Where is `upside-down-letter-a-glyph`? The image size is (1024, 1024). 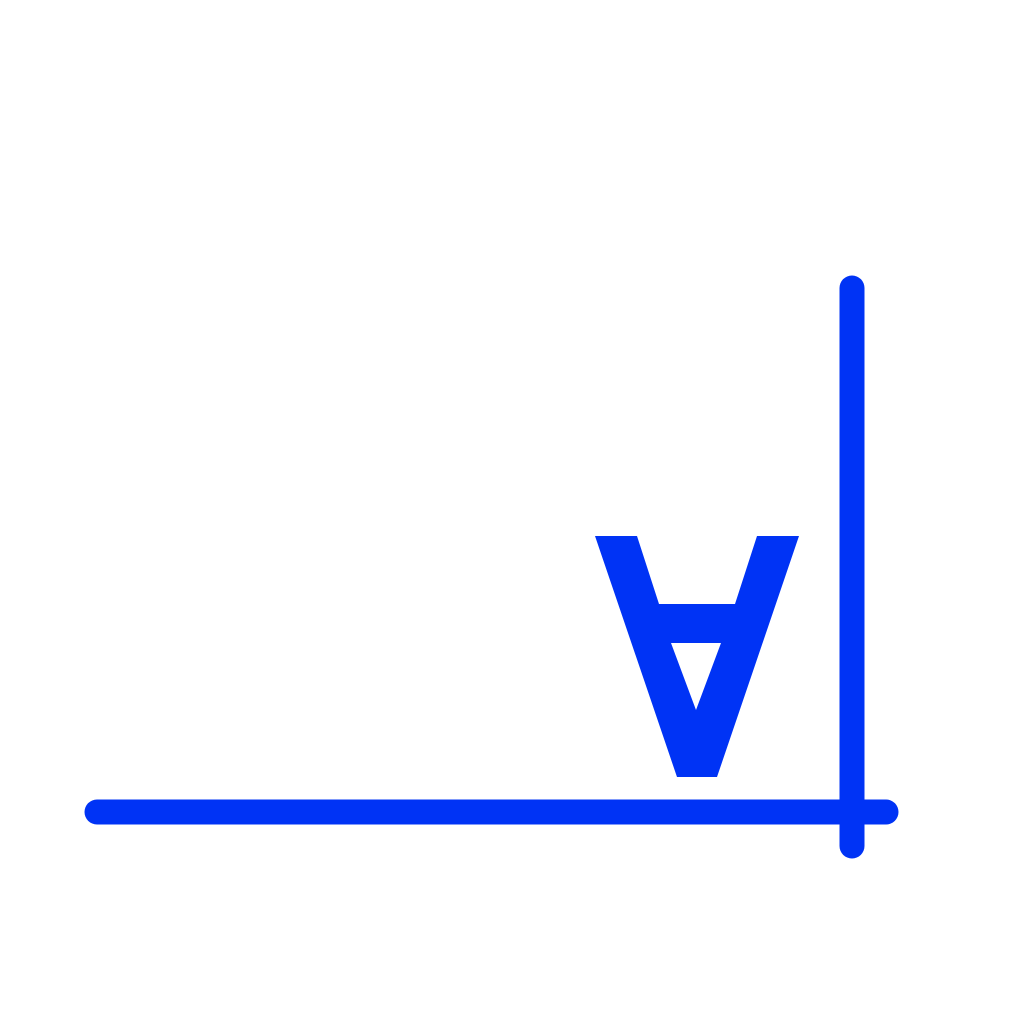
upside-down-letter-a-glyph is located at coordinates (697, 656).